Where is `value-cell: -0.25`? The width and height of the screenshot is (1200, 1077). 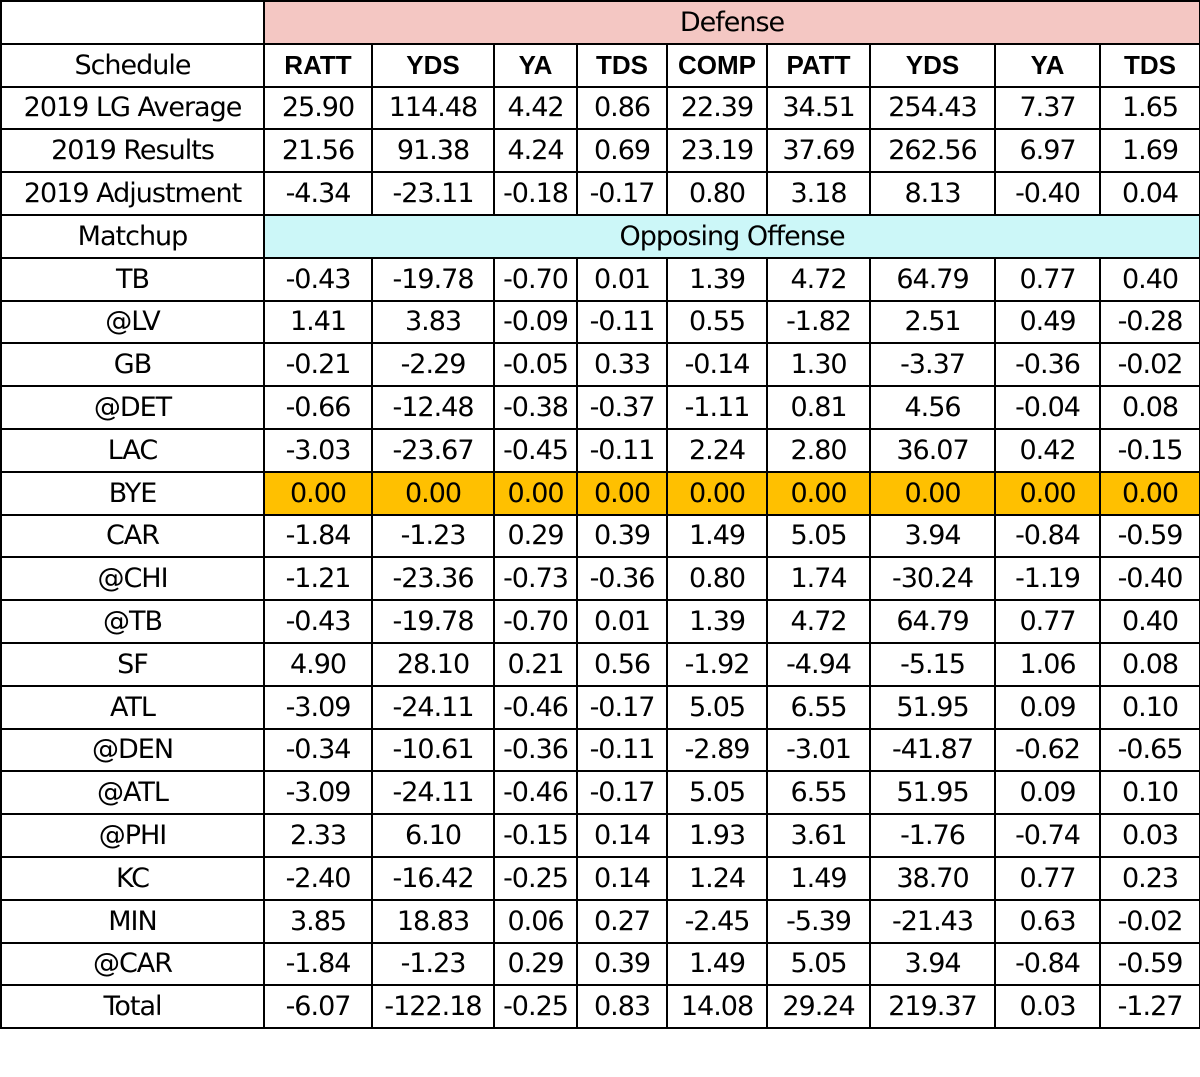 value-cell: -0.25 is located at coordinates (535, 878).